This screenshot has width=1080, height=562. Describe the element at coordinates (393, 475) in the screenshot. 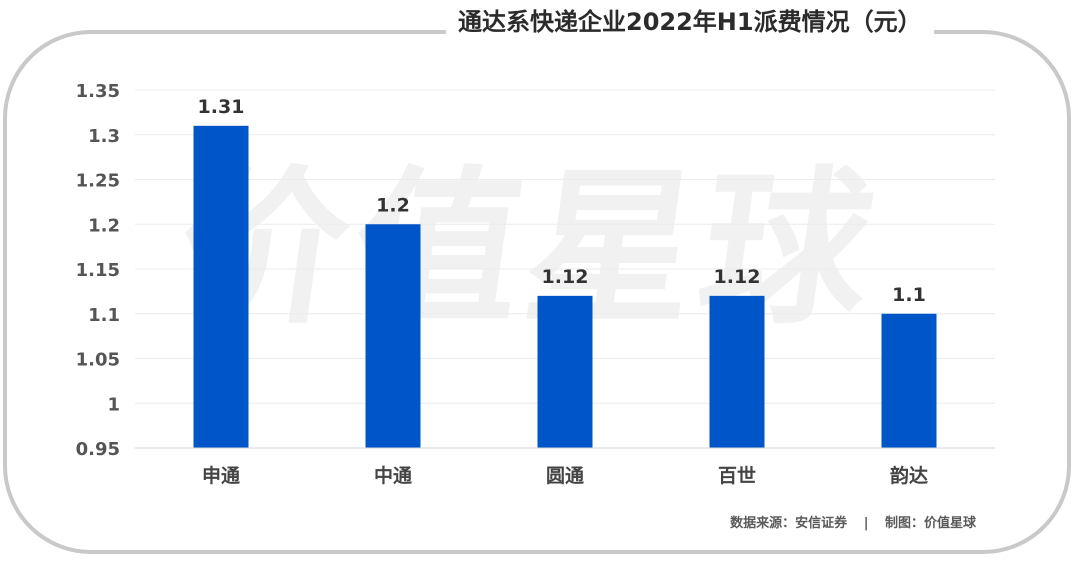

I see `x-tick-label: 中通` at that location.